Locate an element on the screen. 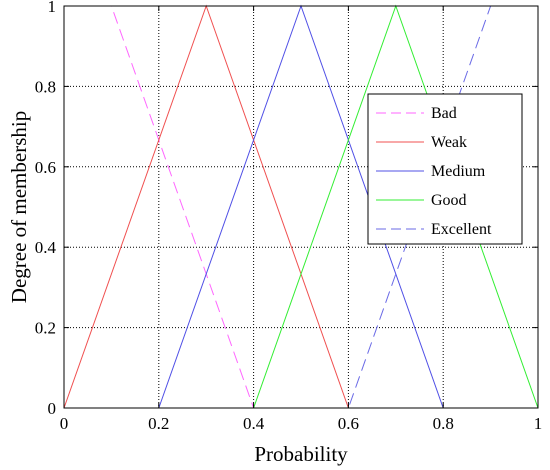  legend-items: Bad Weak Medium Good Excellent is located at coordinates (434, 171).